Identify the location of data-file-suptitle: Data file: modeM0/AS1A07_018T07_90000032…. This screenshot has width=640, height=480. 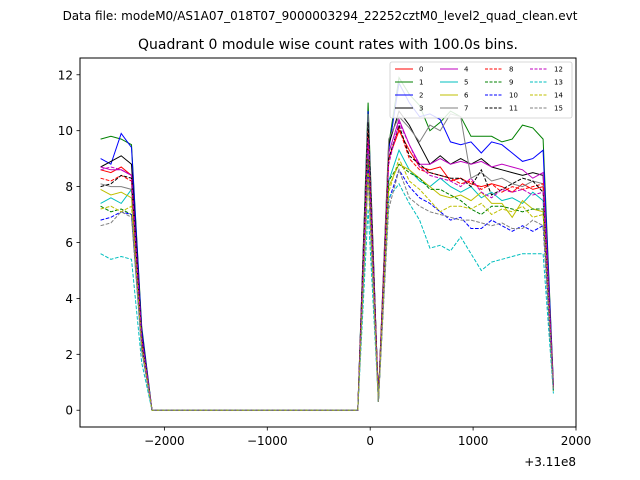
(320, 16).